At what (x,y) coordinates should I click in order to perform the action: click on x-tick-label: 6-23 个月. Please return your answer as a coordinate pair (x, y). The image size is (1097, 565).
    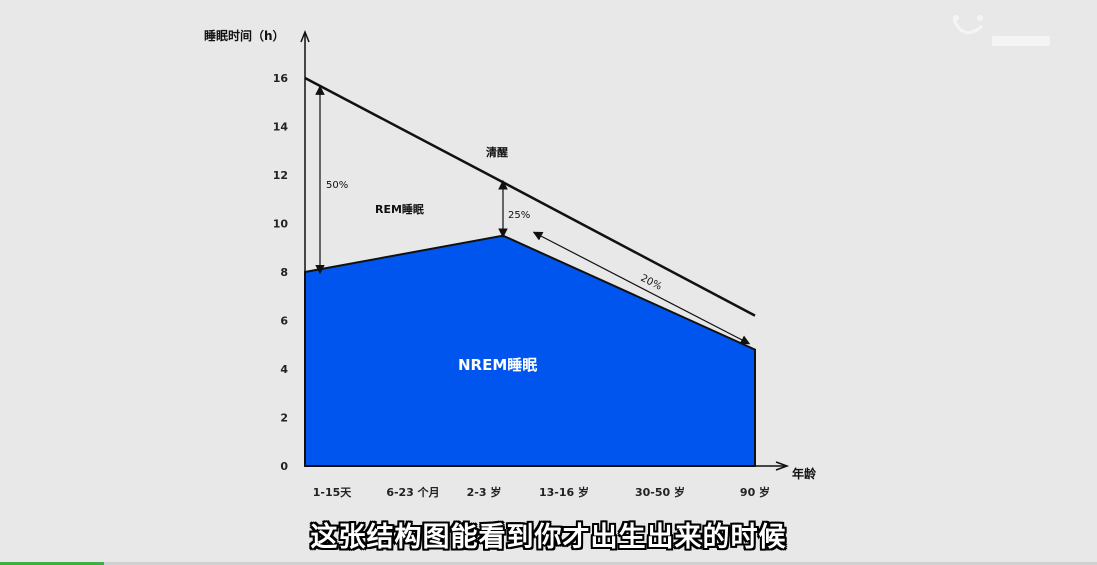
    Looking at the image, I should click on (412, 492).